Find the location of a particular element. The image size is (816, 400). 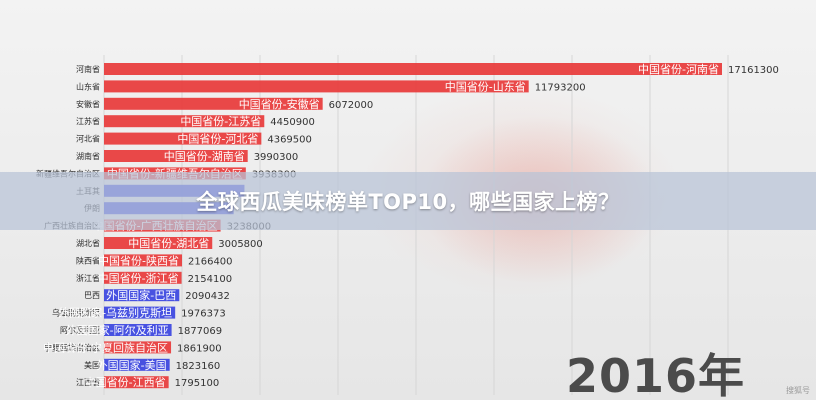

title-banner: 全球西瓜美味榜单TOP10，哪些国家上榜？ is located at coordinates (408, 201).